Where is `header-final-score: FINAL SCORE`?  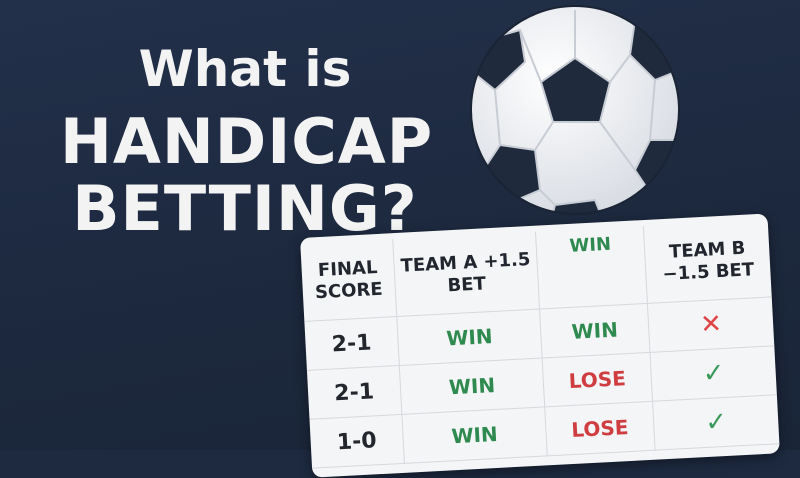 header-final-score: FINAL SCORE is located at coordinates (348, 280).